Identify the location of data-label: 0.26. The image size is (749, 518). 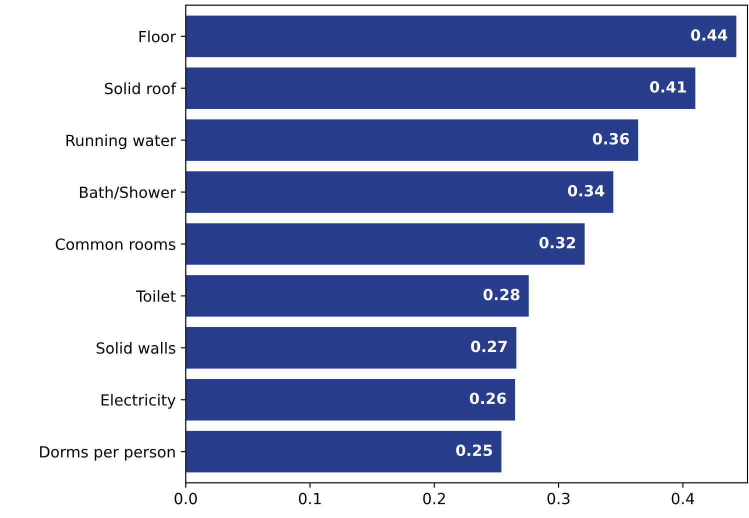
(488, 398).